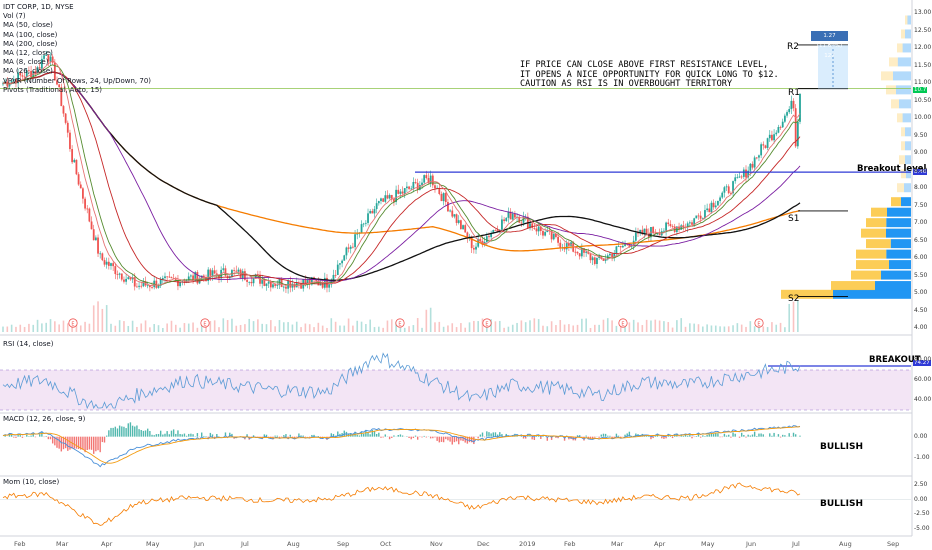 Image resolution: width=932 pixels, height=550 pixels. Describe the element at coordinates (77, 80) in the screenshot. I see `legend-vpvr: VPVR (Number Of Rows, 24, Up/Down, 70)` at that location.